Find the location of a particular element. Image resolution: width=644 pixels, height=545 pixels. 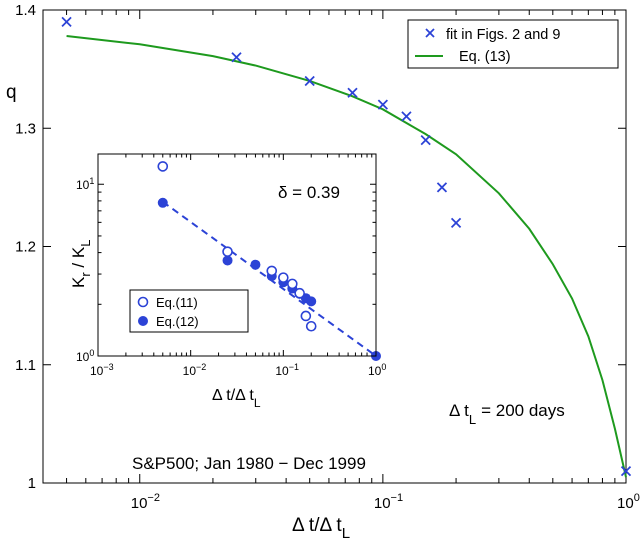

inset-x-axis-label: Δ t/Δ tL is located at coordinates (236, 398).